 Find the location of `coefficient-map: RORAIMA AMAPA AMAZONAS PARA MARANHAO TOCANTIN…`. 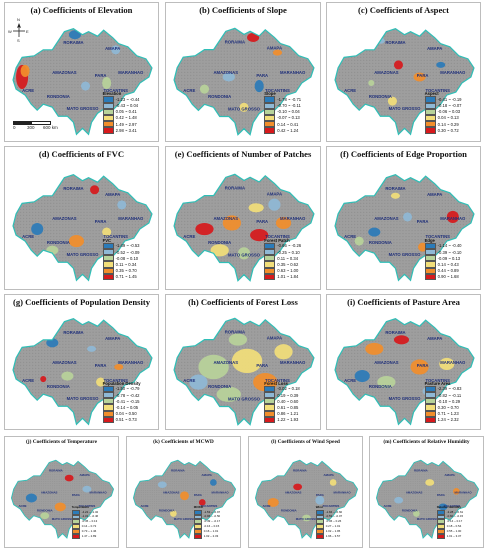

coefficient-map: RORAIMA AMAPA AMAZONAS PARA MARANHAO TOCANTIN… is located at coordinates (82, 81).